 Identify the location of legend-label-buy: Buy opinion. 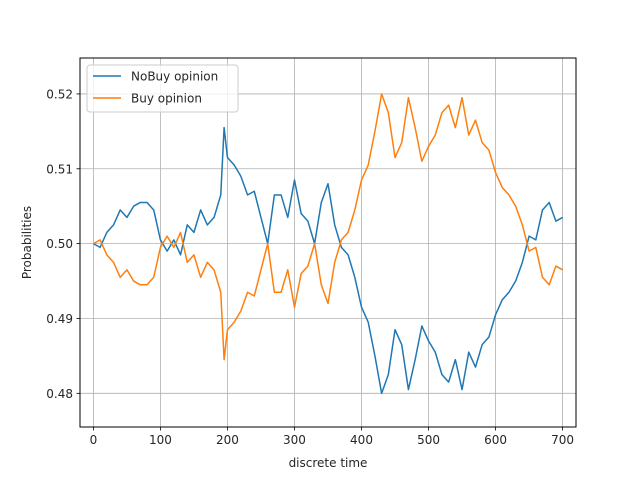
(166, 99).